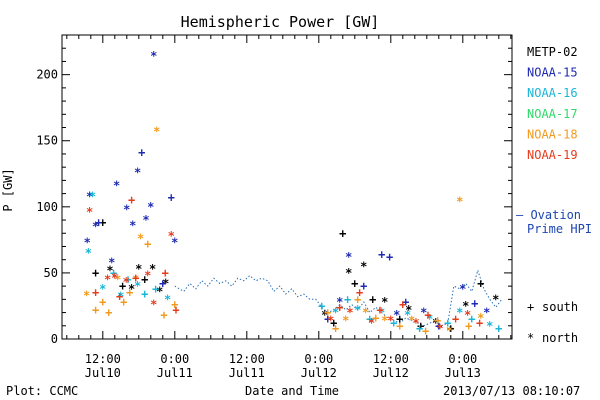 The height and width of the screenshot is (400, 600). I want to click on y-axis-label: P [GW], so click(8, 189).